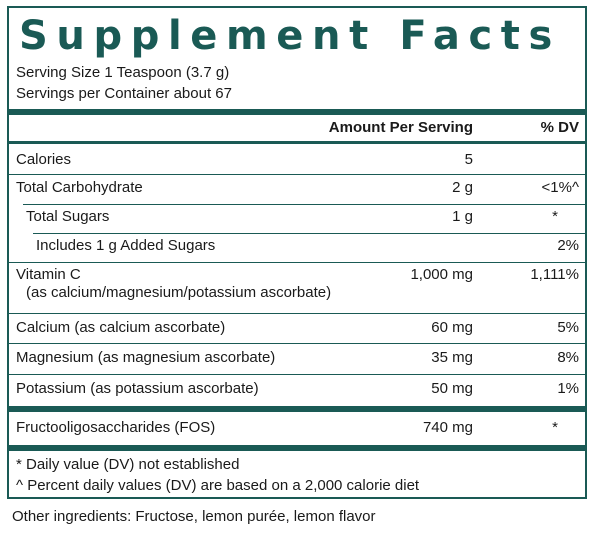 Image resolution: width=595 pixels, height=538 pixels. I want to click on header-divider, so click(297, 142).